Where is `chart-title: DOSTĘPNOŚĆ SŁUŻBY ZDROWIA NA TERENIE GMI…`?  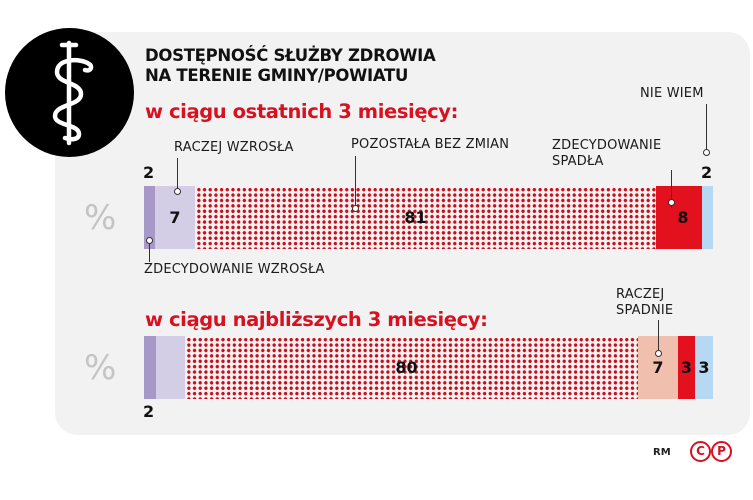
chart-title: DOSTĘPNOŚĆ SŁUŻBY ZDROWIA NA TERENIE GMI… is located at coordinates (290, 66).